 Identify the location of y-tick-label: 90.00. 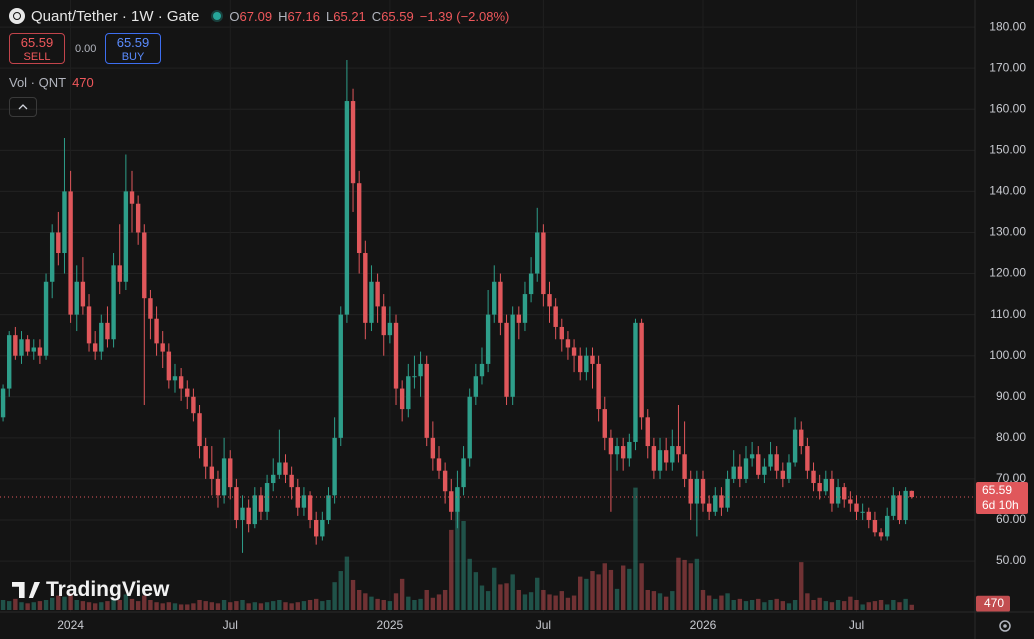
(1011, 396).